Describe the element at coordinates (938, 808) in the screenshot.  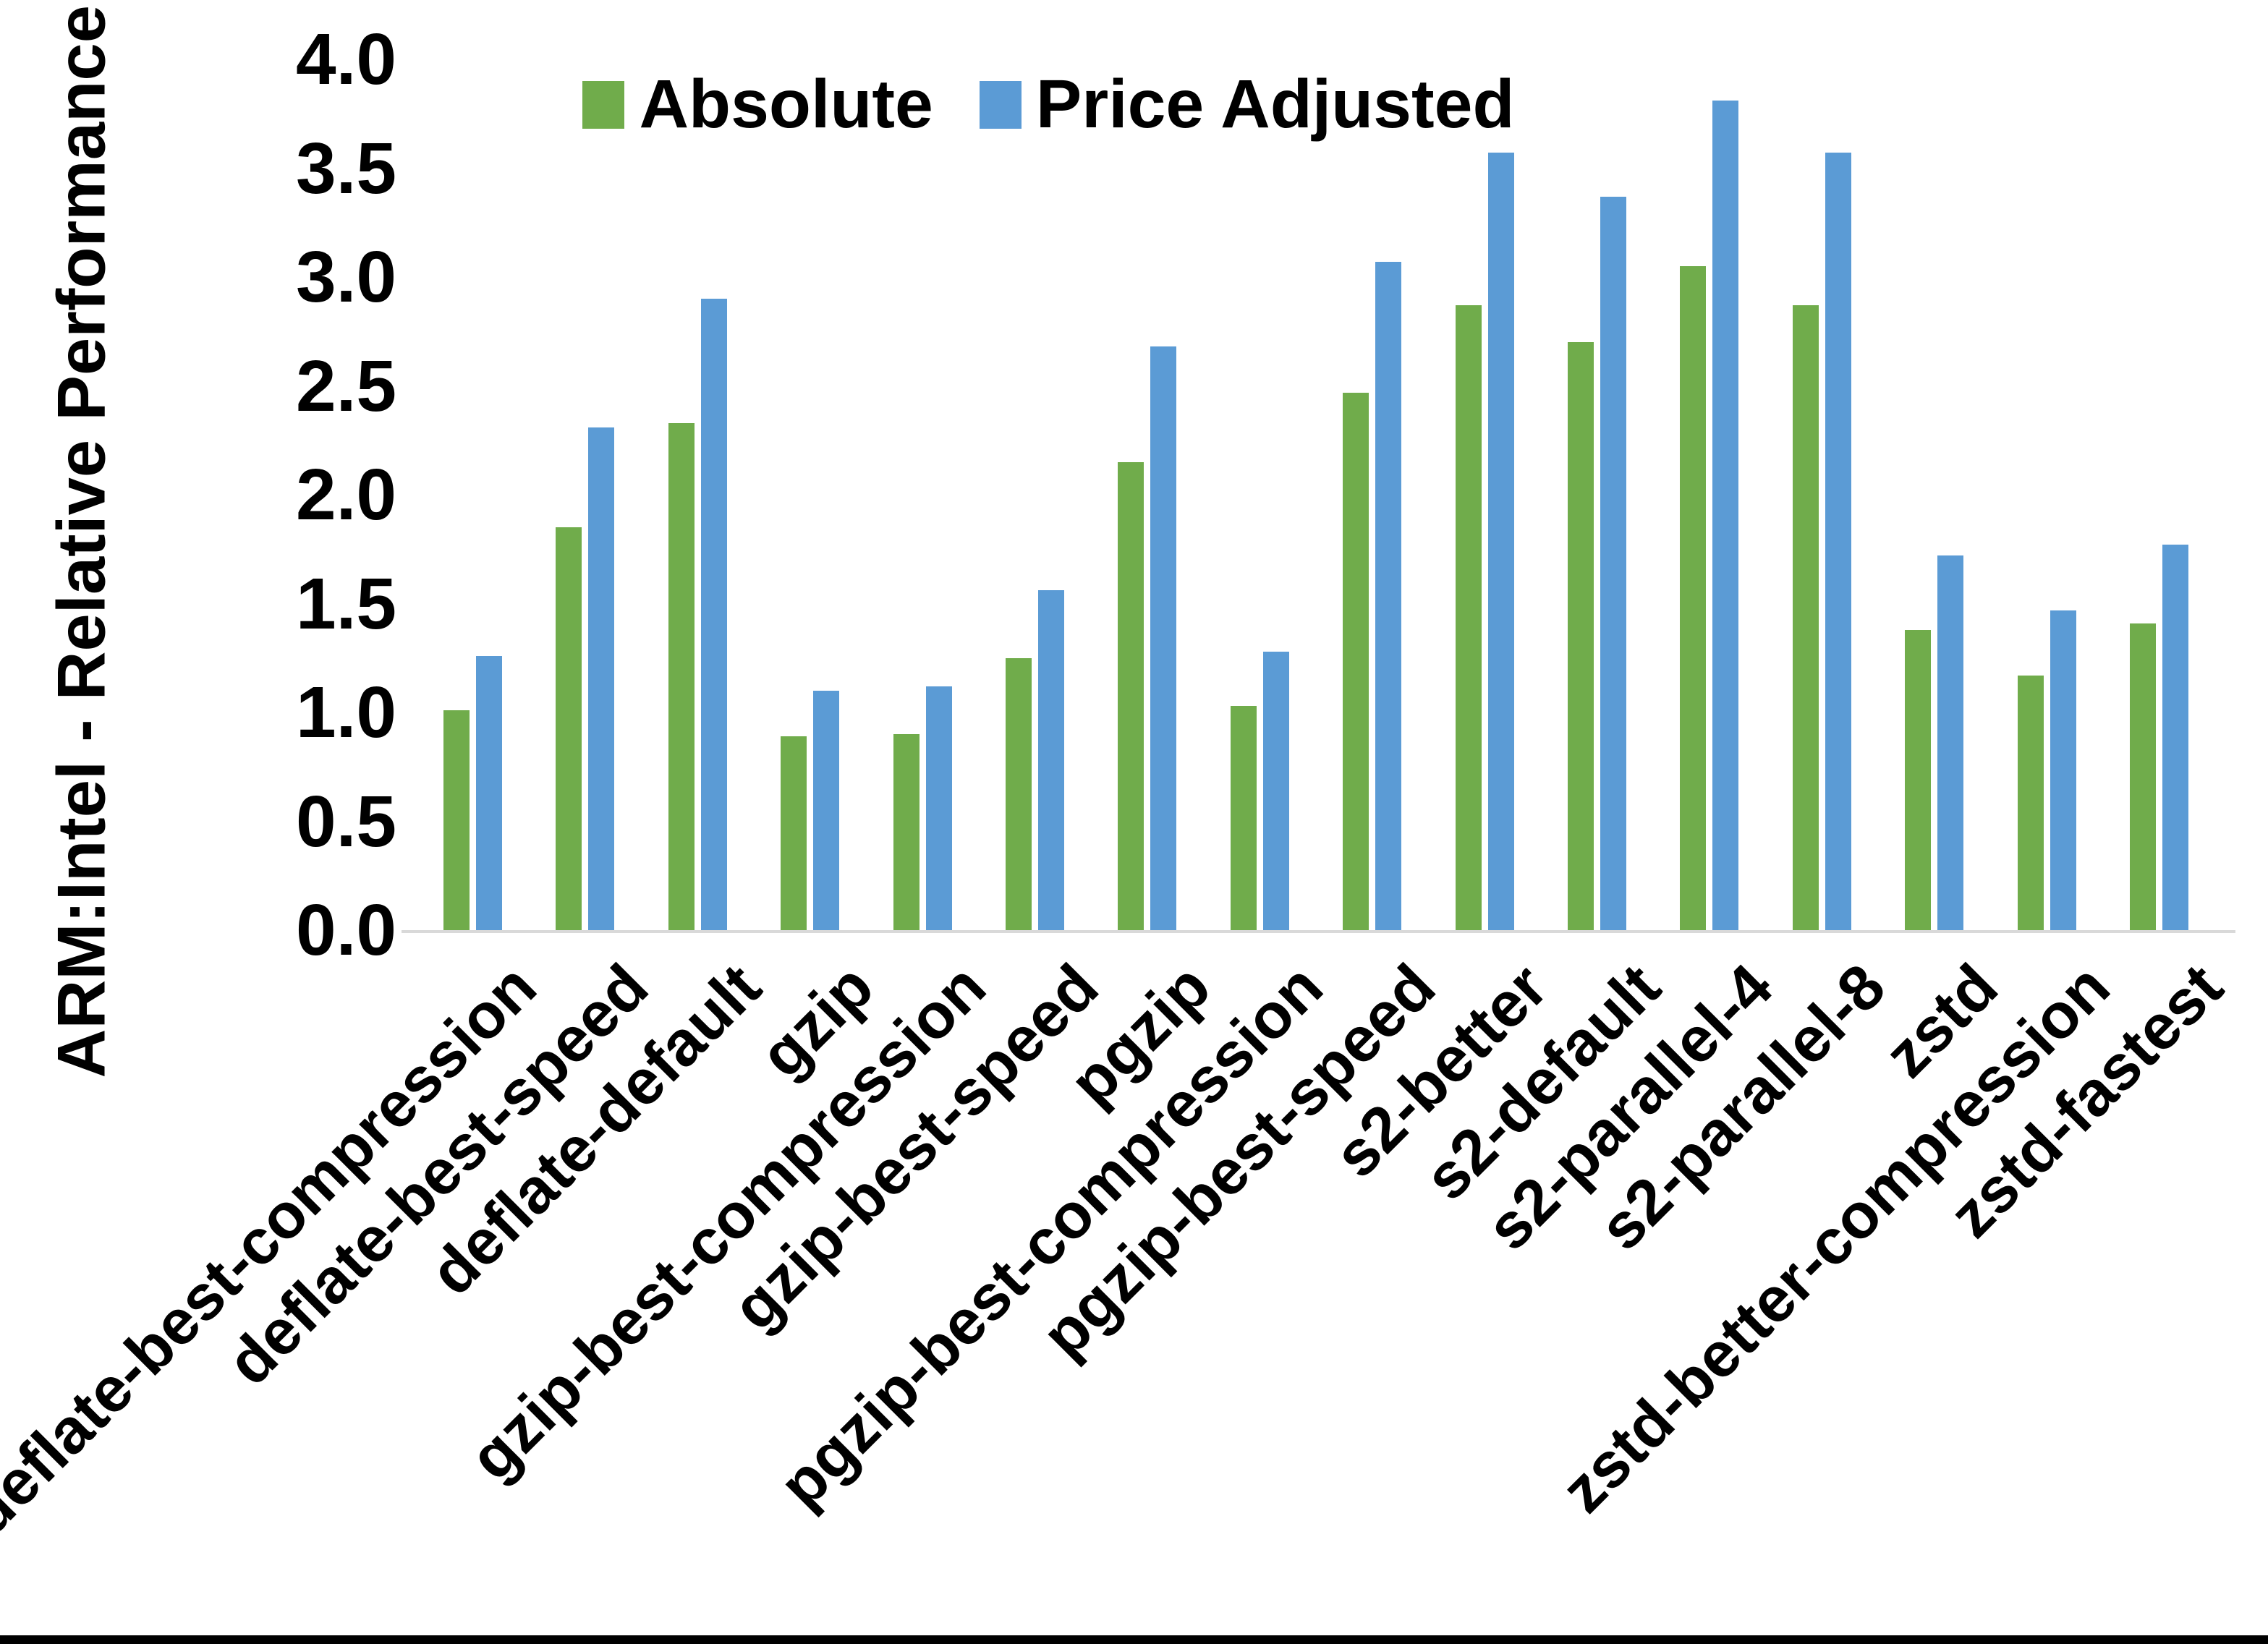
I see `bar-price-adjusted-gzip-best-compression` at that location.